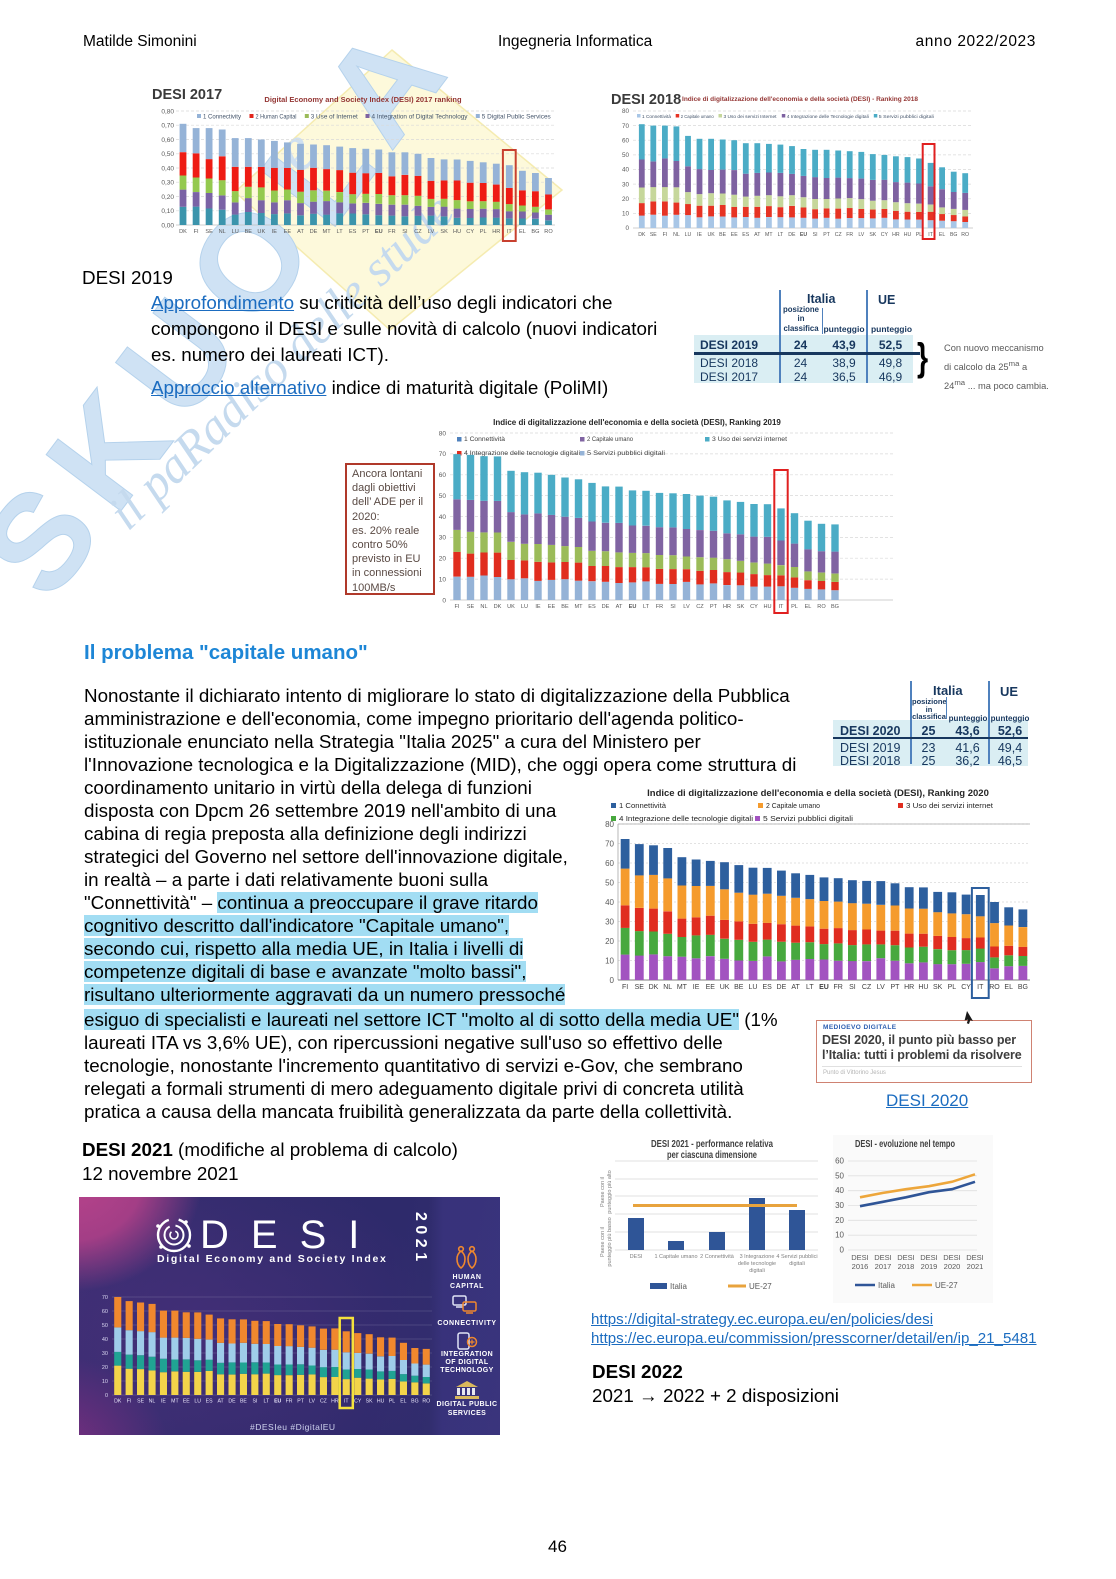 This screenshot has height=1579, width=1116. I want to click on svg-text: HUMAN, so click(466, 1277).